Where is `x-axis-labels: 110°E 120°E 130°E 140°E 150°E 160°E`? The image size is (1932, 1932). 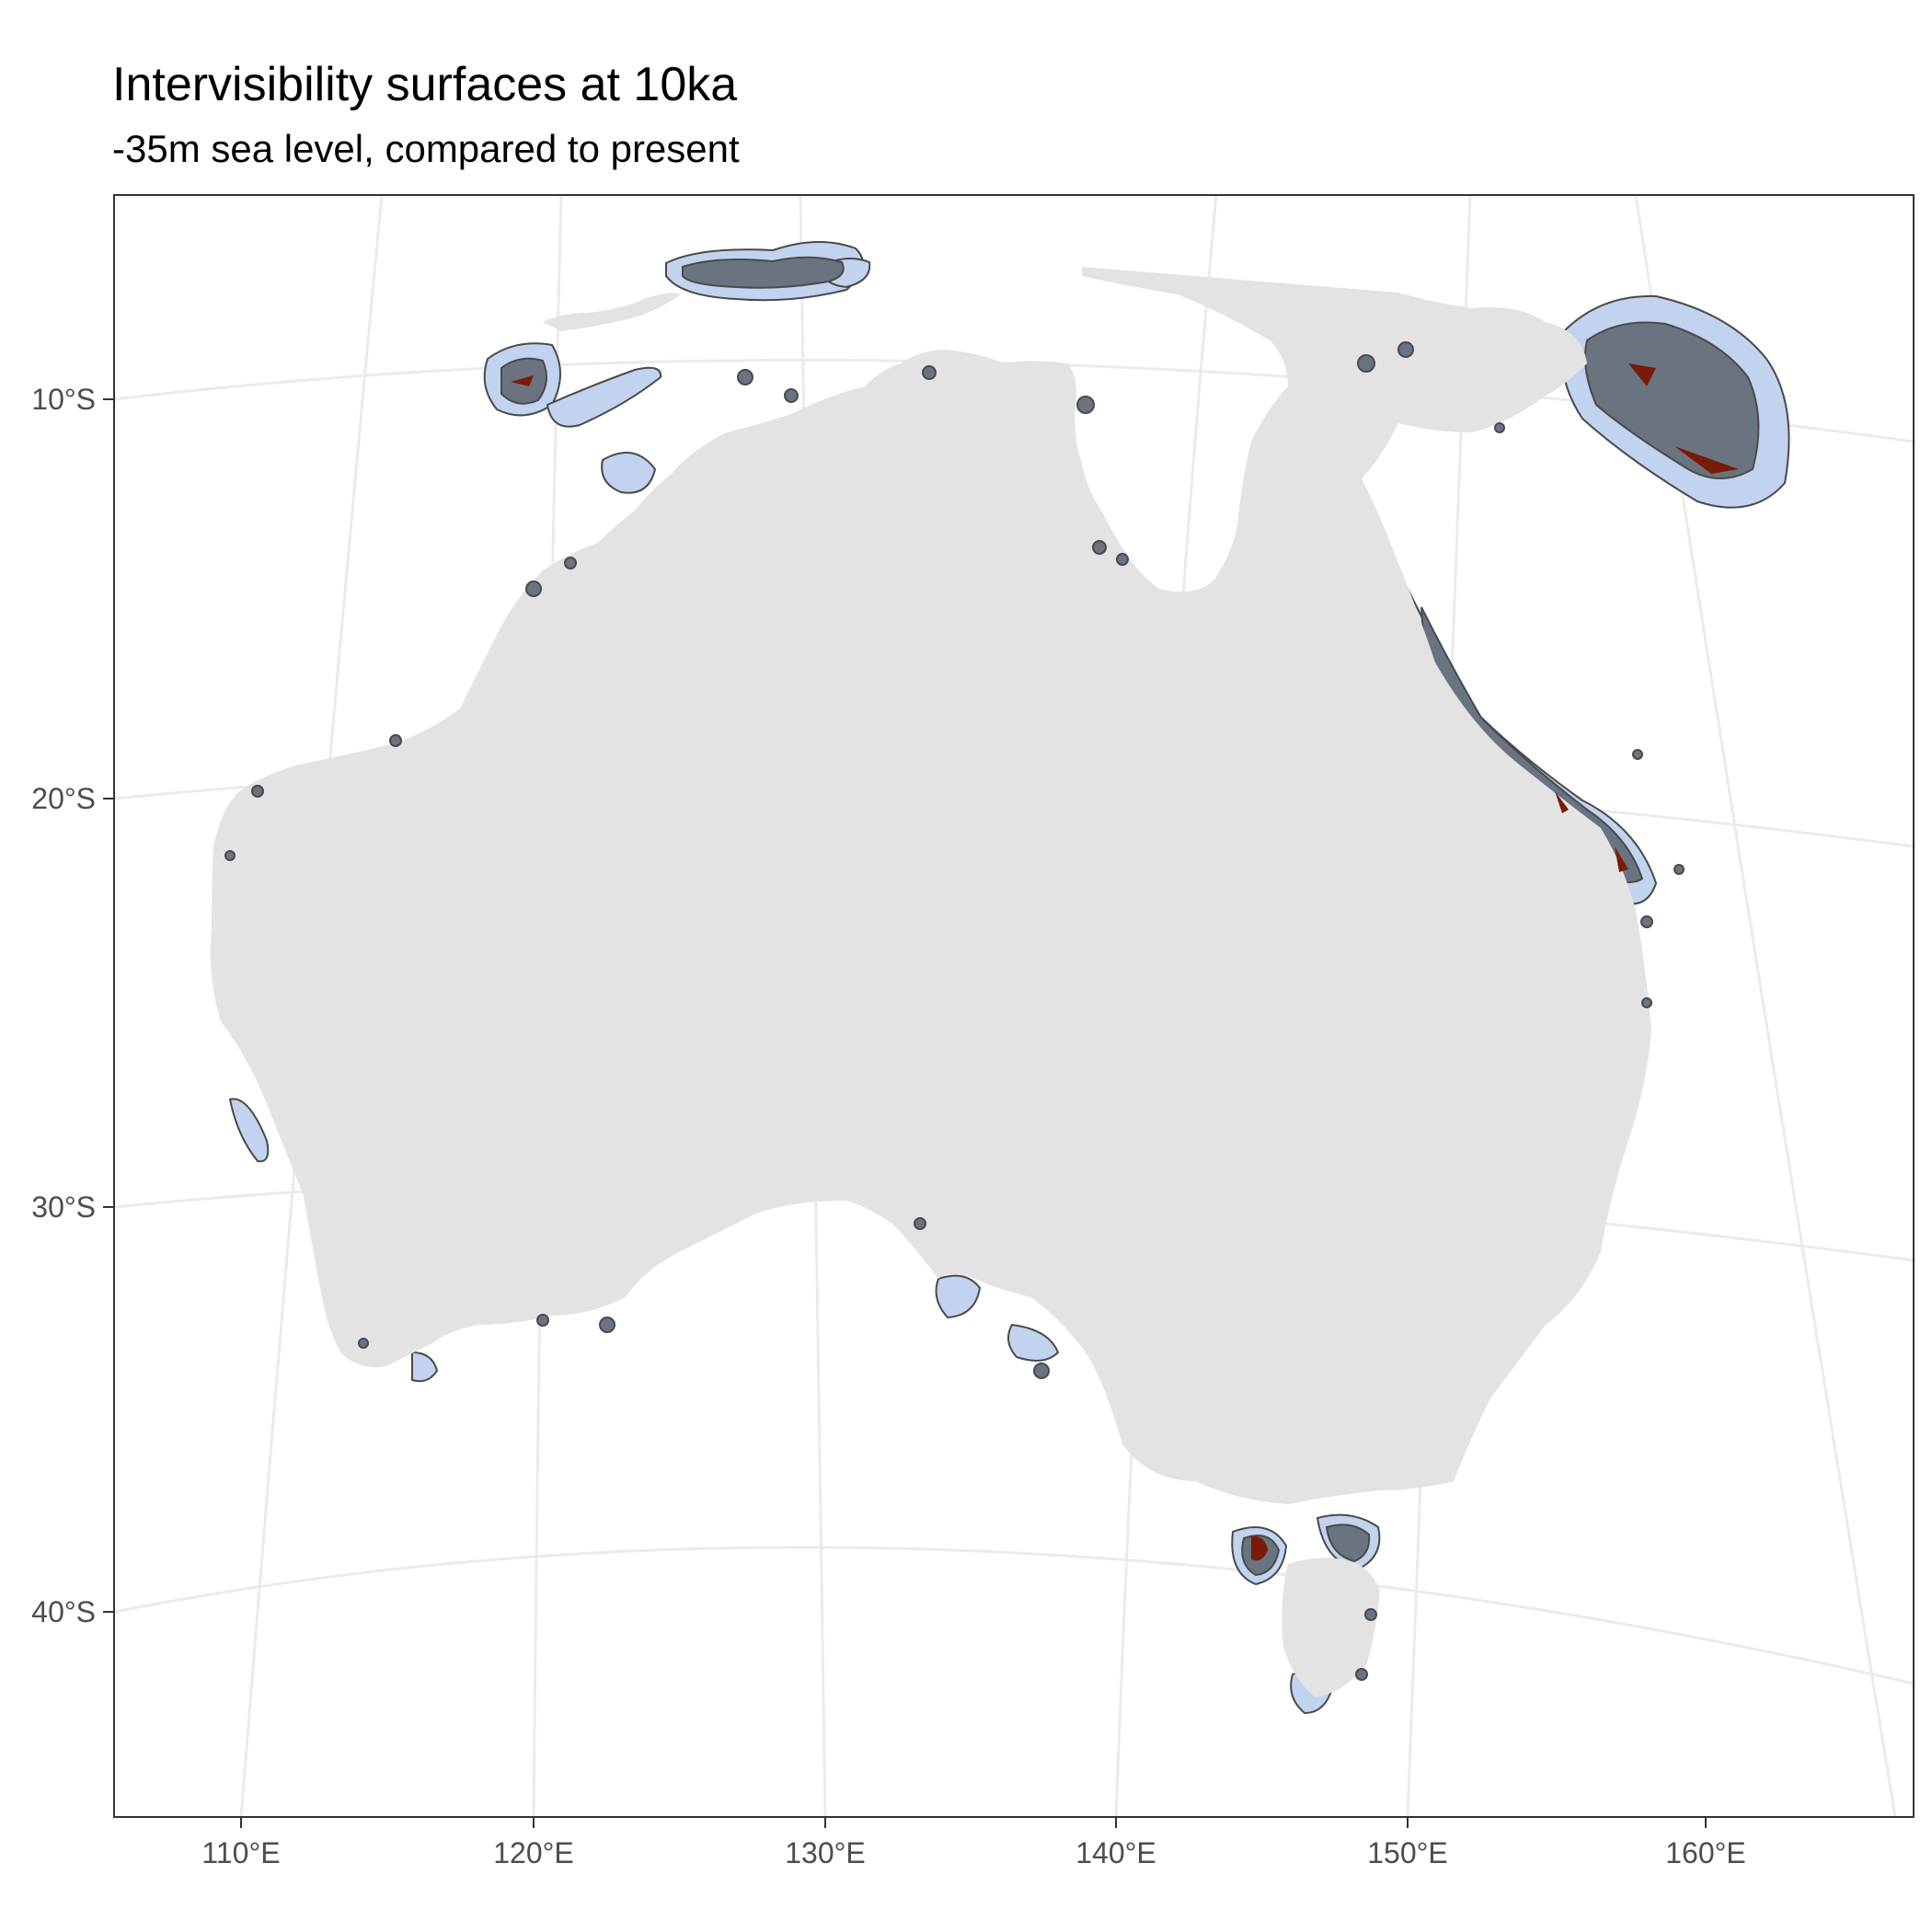 x-axis-labels: 110°E 120°E 130°E 140°E 150°E 160°E is located at coordinates (973, 1852).